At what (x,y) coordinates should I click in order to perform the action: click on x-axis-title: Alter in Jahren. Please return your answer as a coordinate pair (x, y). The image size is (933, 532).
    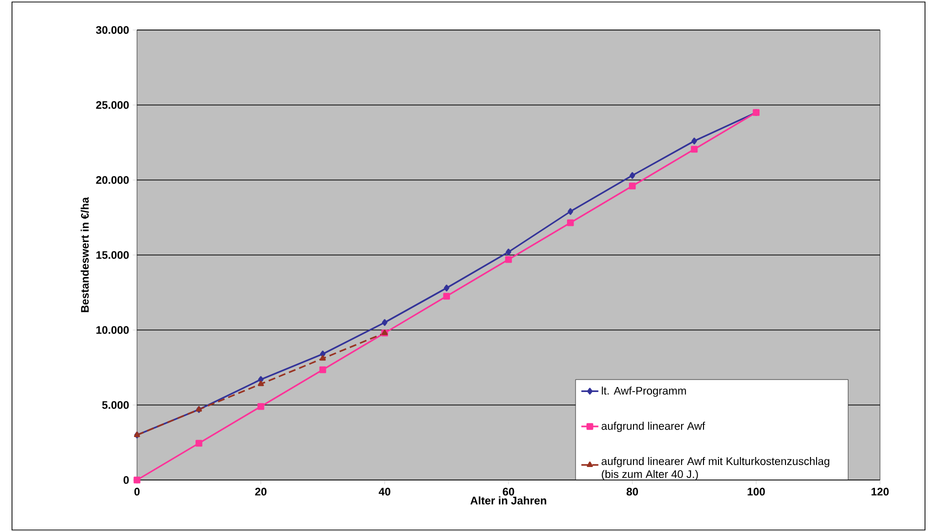
    Looking at the image, I should click on (508, 500).